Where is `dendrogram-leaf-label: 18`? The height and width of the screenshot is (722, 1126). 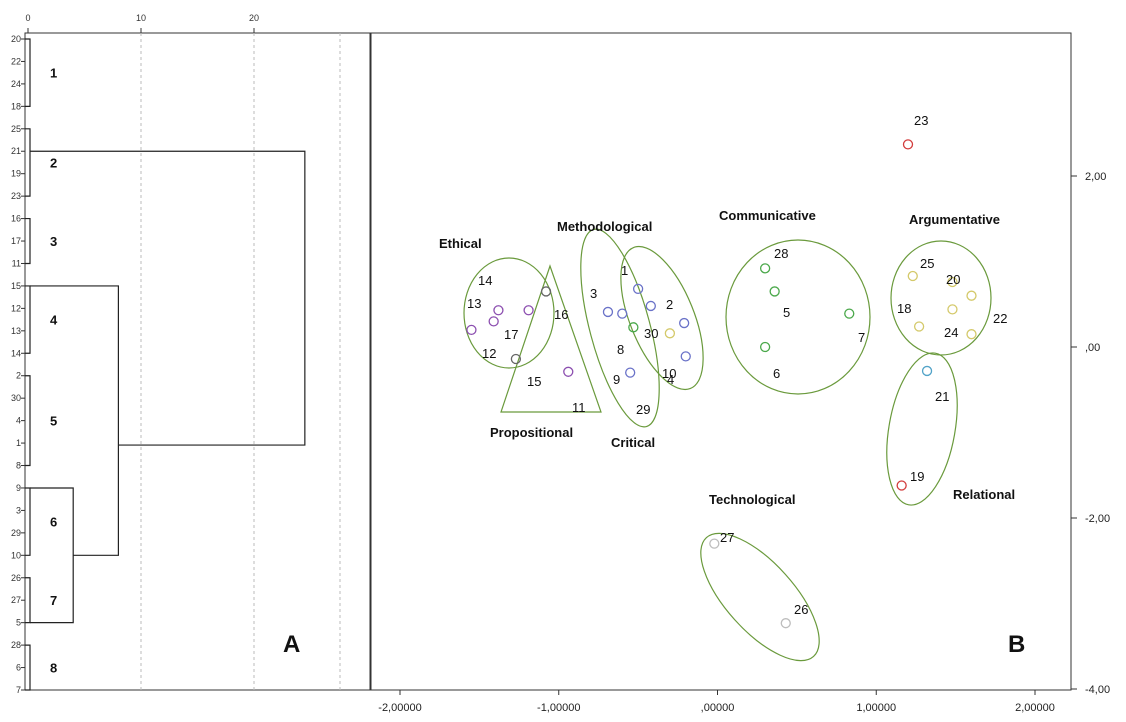
dendrogram-leaf-label: 18 is located at coordinates (16, 106).